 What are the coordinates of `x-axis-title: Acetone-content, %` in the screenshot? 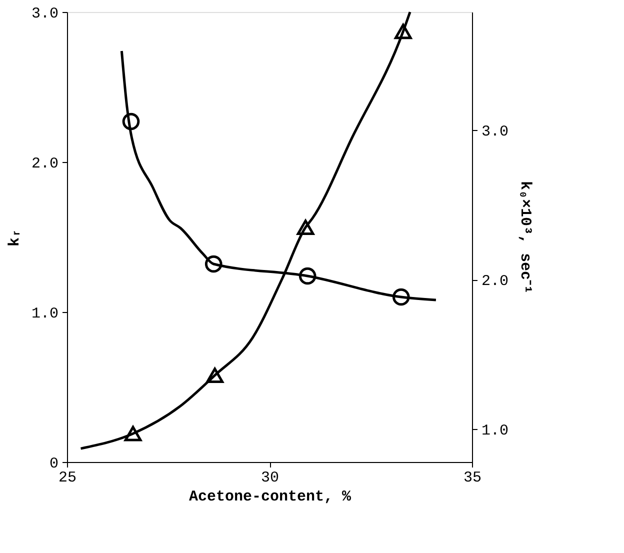 It's located at (270, 497).